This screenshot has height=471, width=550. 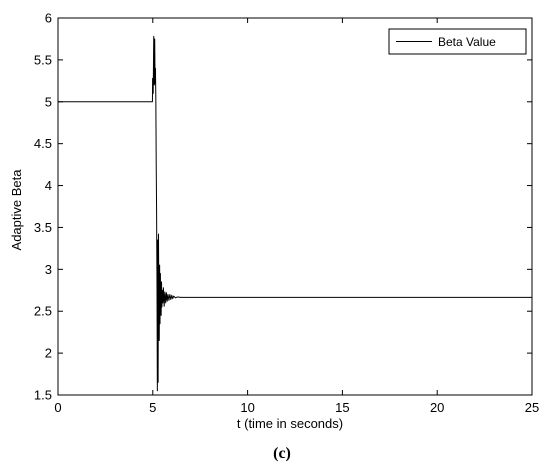 I want to click on y-tick-label: 2, so click(x=48, y=353).